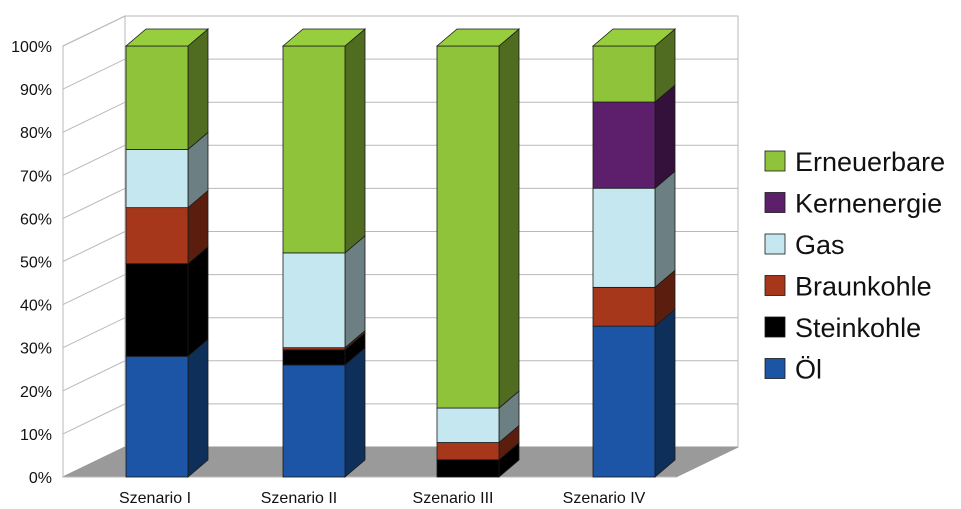 This screenshot has height=509, width=961. Describe the element at coordinates (36, 219) in the screenshot. I see `y-tick-label: 60%` at that location.